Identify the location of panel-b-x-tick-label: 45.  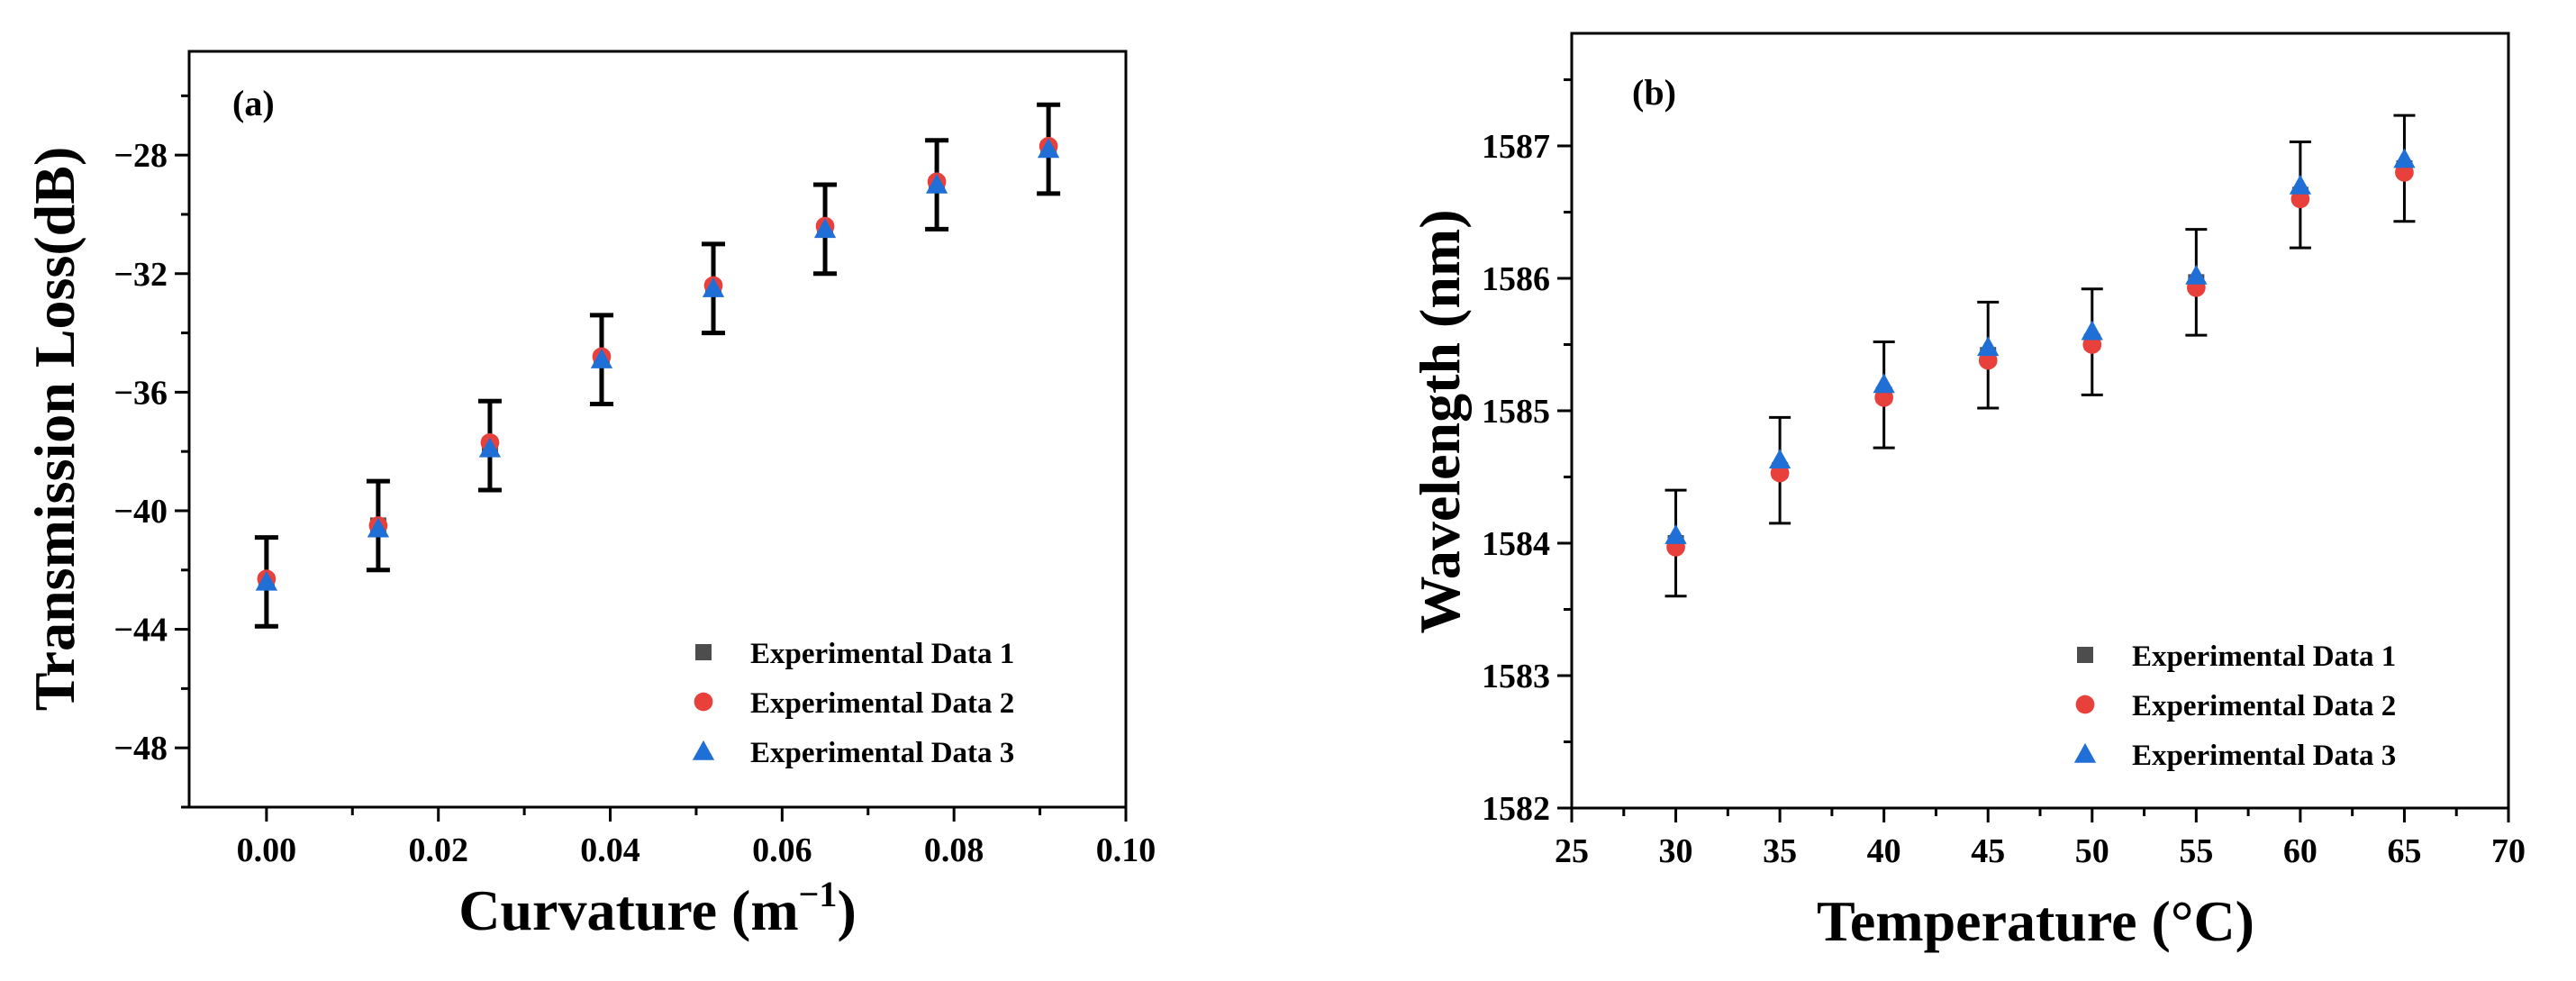
(1988, 851).